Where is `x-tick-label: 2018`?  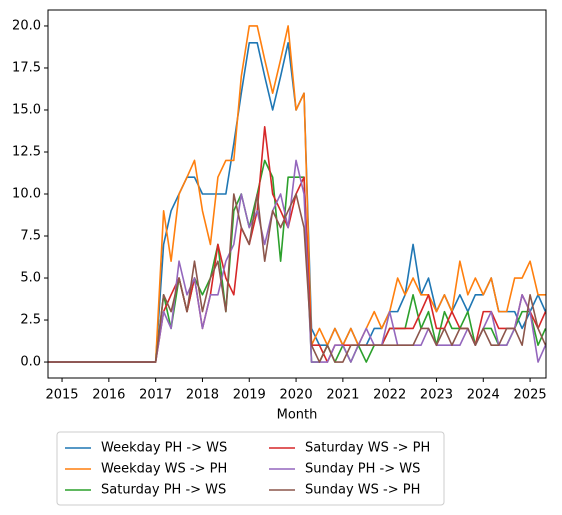 x-tick-label: 2018 is located at coordinates (202, 395).